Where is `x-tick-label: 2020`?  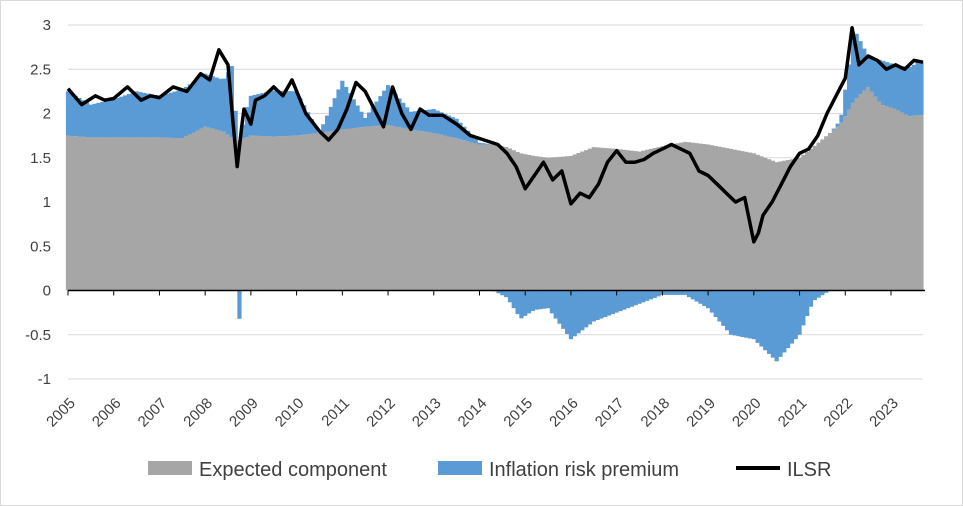 x-tick-label: 2020 is located at coordinates (747, 413).